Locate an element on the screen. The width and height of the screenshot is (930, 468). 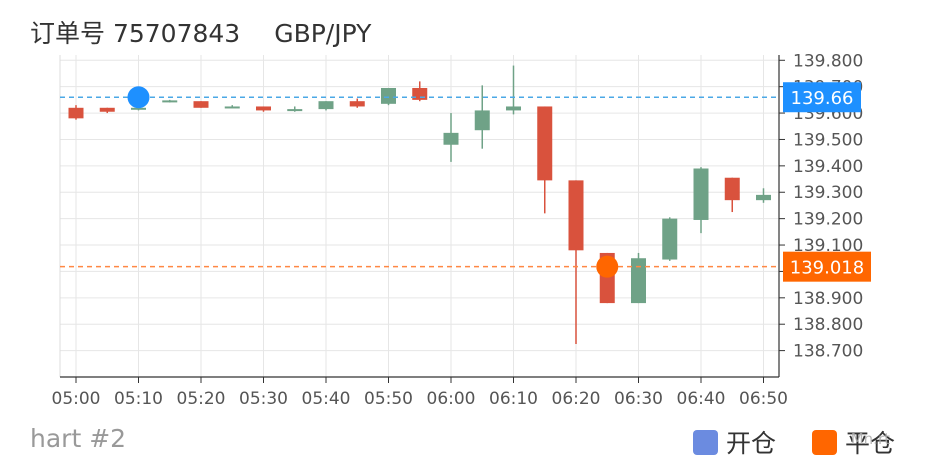
x-tick-label: 06:20 is located at coordinates (576, 399).